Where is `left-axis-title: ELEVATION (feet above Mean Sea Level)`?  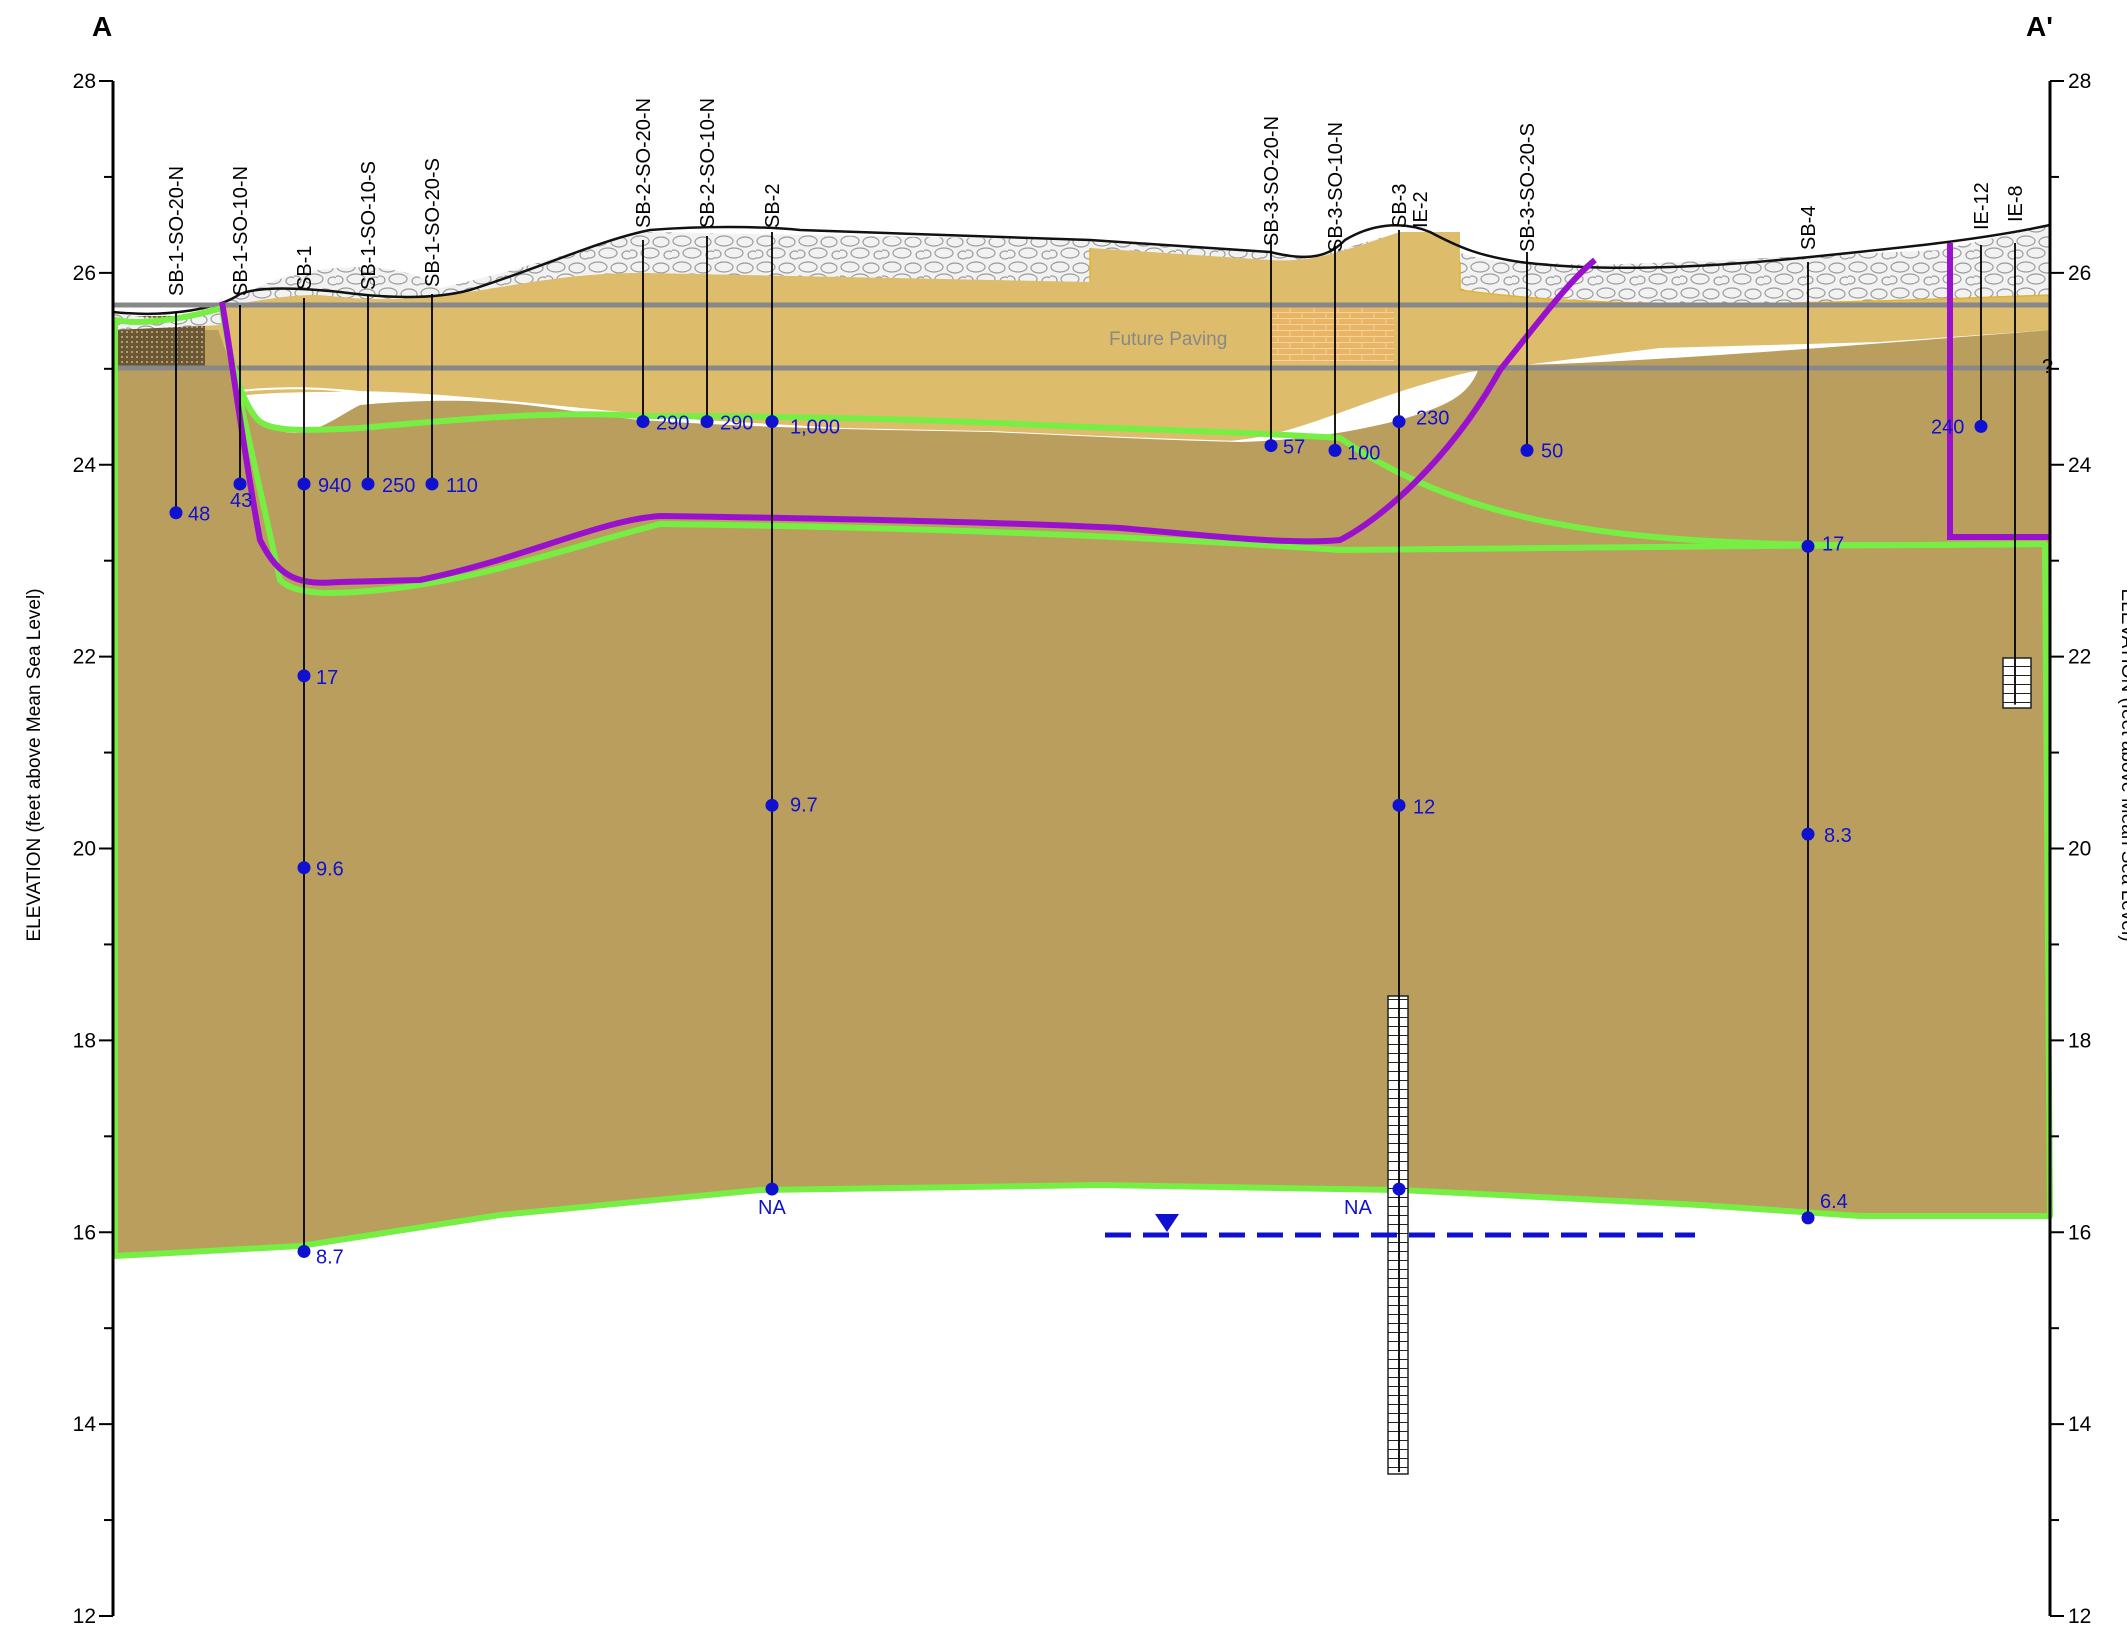
left-axis-title: ELEVATION (feet above Mean Sea Level) is located at coordinates (34, 764).